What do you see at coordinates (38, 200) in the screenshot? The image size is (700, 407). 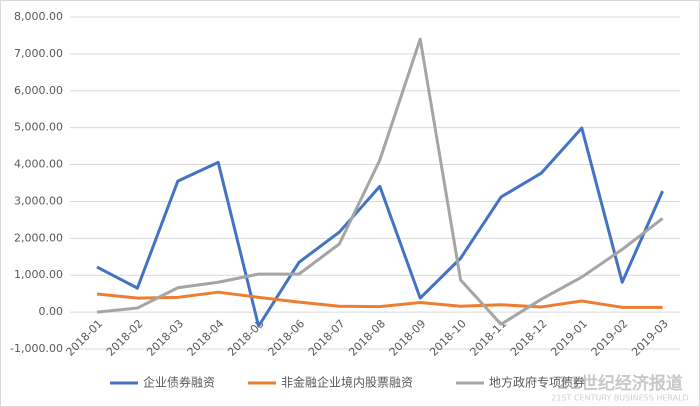 I see `y-tick-label: 3,000.00` at bounding box center [38, 200].